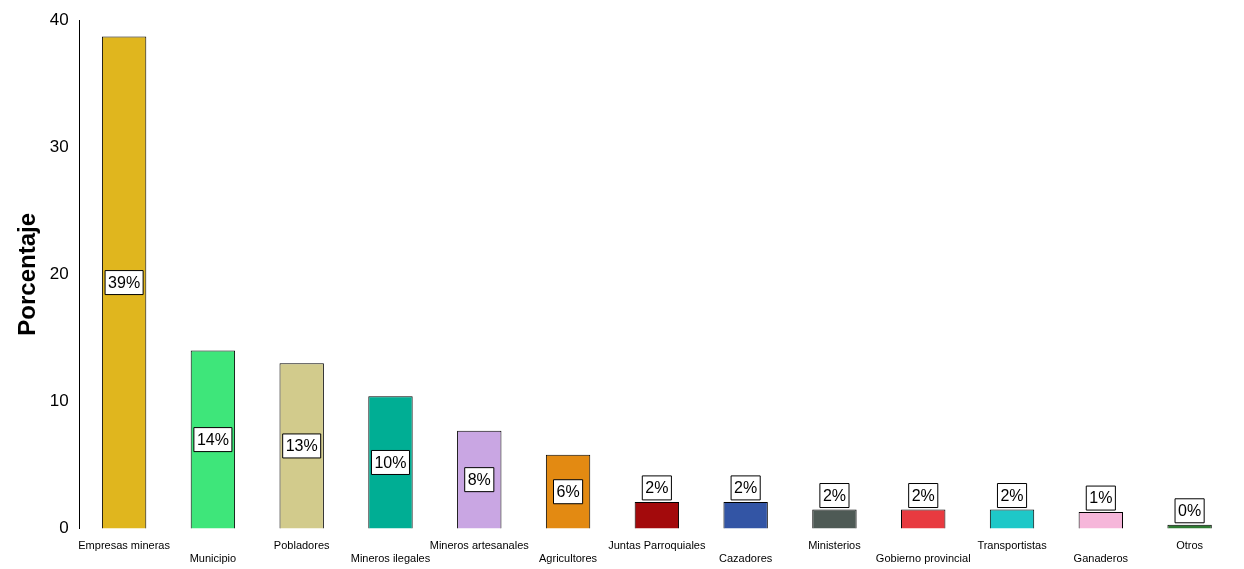  What do you see at coordinates (1012, 545) in the screenshot?
I see `x-tick-label: Transportistas` at bounding box center [1012, 545].